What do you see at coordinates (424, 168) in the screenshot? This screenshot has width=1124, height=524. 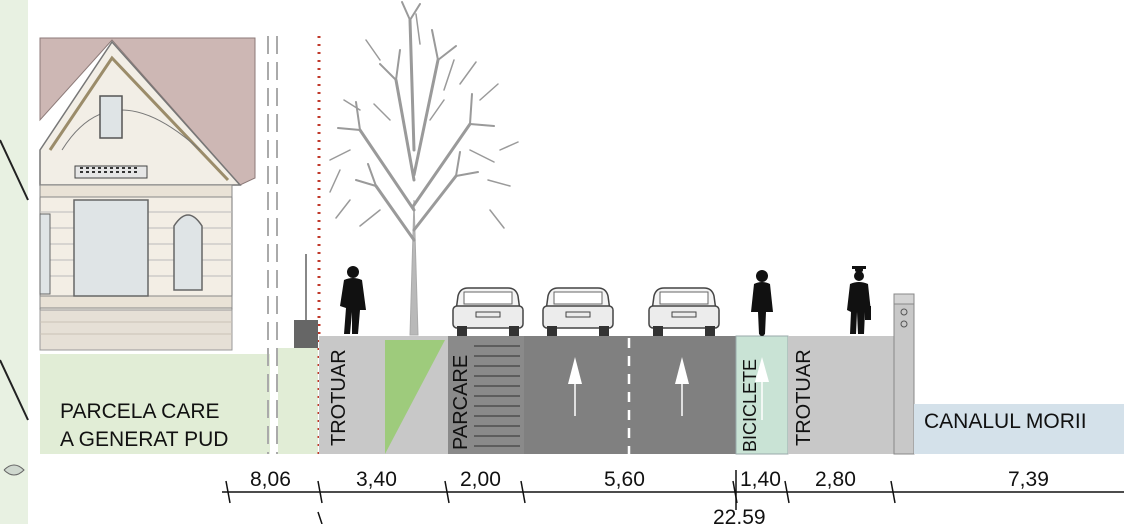 I see `tree` at bounding box center [424, 168].